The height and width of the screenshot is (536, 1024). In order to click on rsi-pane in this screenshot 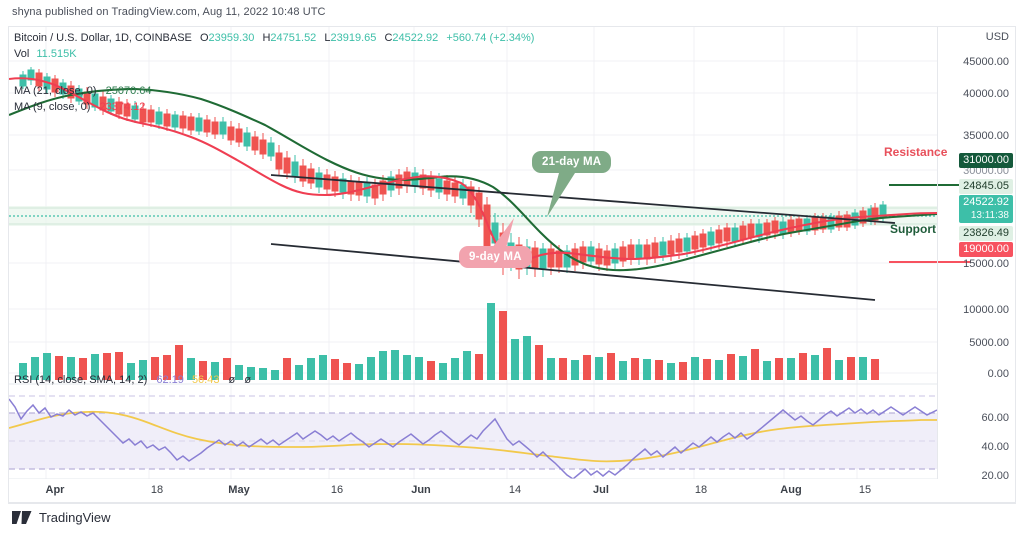, I will do `click(473, 437)`.